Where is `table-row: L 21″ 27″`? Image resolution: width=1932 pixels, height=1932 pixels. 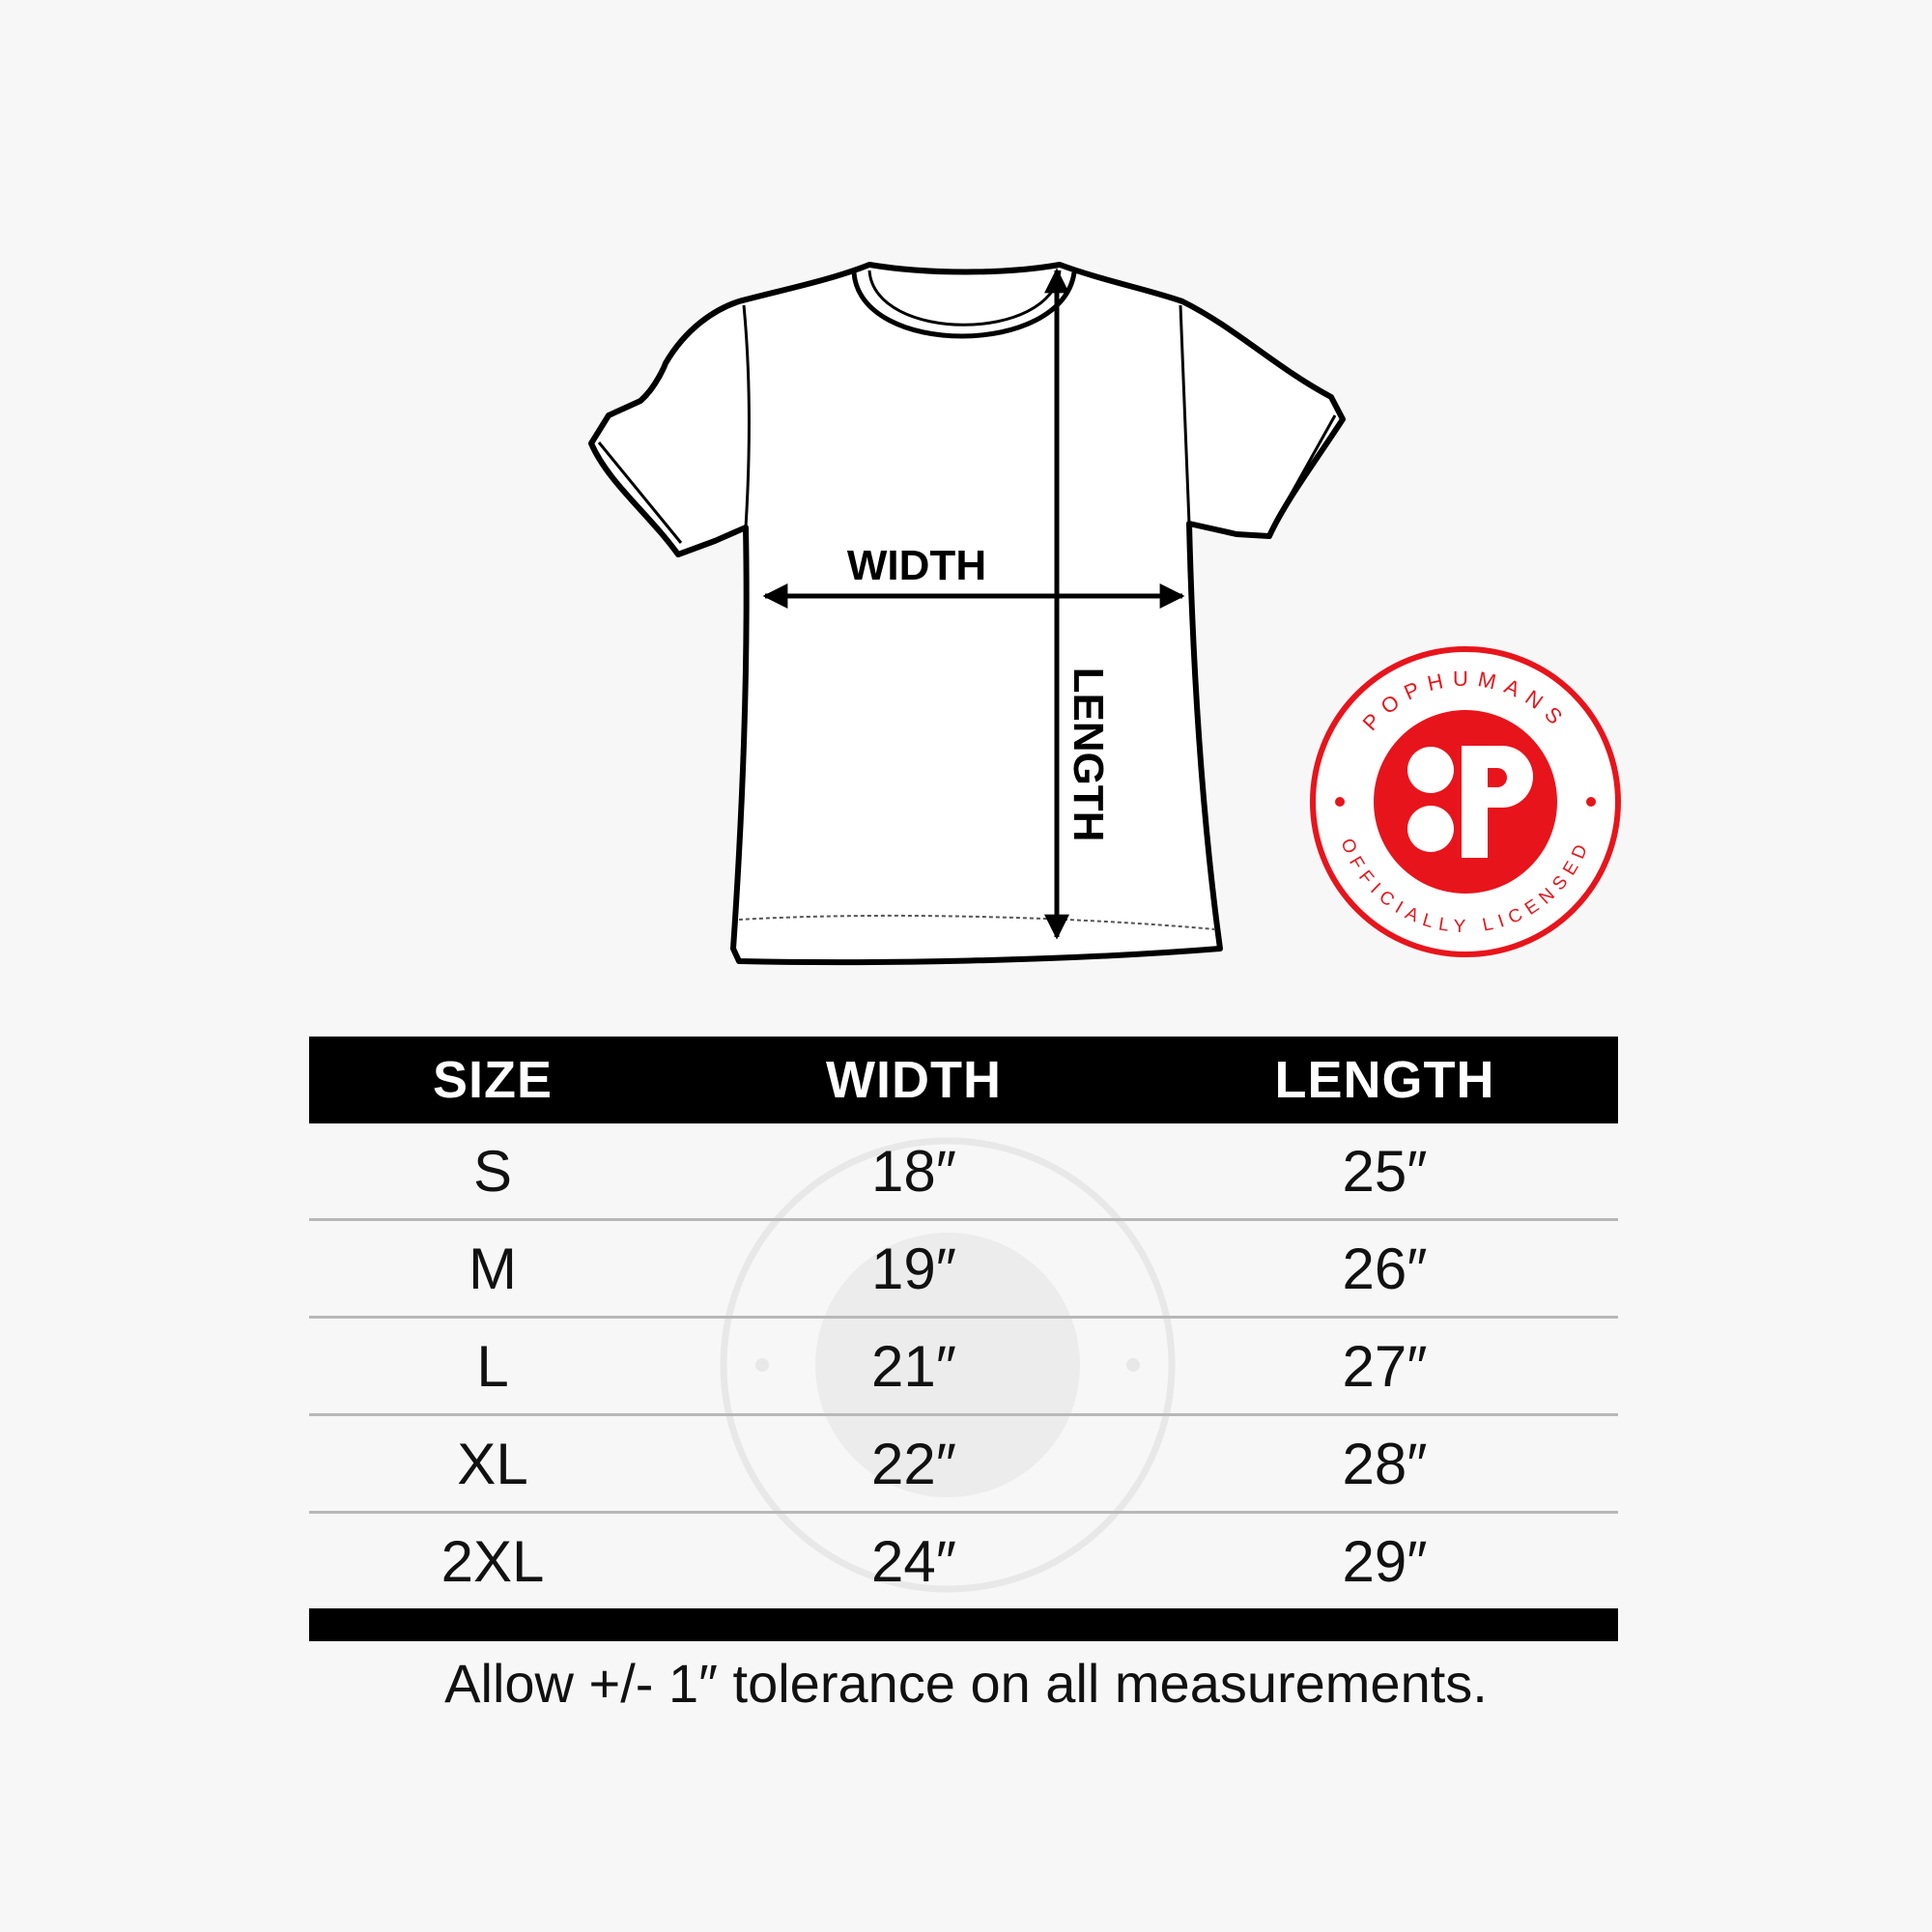 table-row: L 21″ 27″ is located at coordinates (963, 1367).